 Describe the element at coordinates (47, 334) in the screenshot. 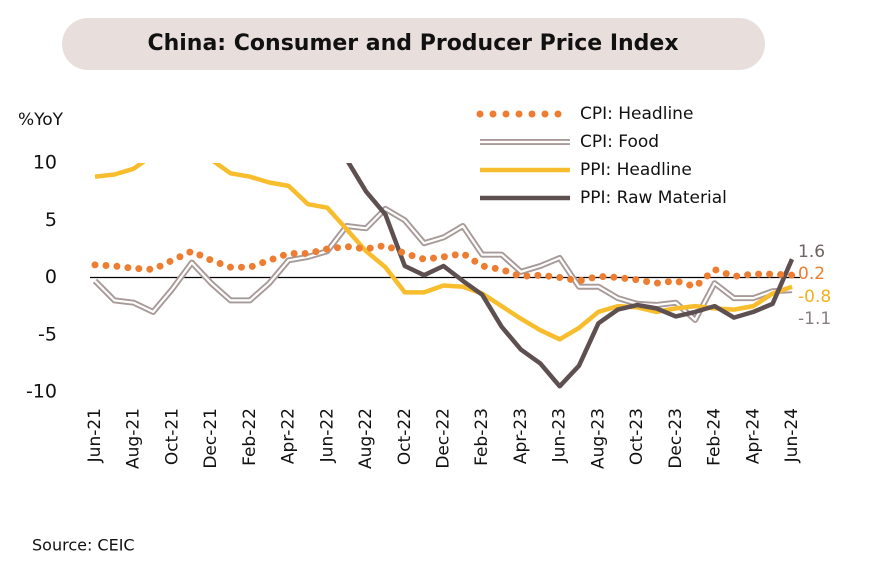

I see `y-tick-label: -5` at that location.